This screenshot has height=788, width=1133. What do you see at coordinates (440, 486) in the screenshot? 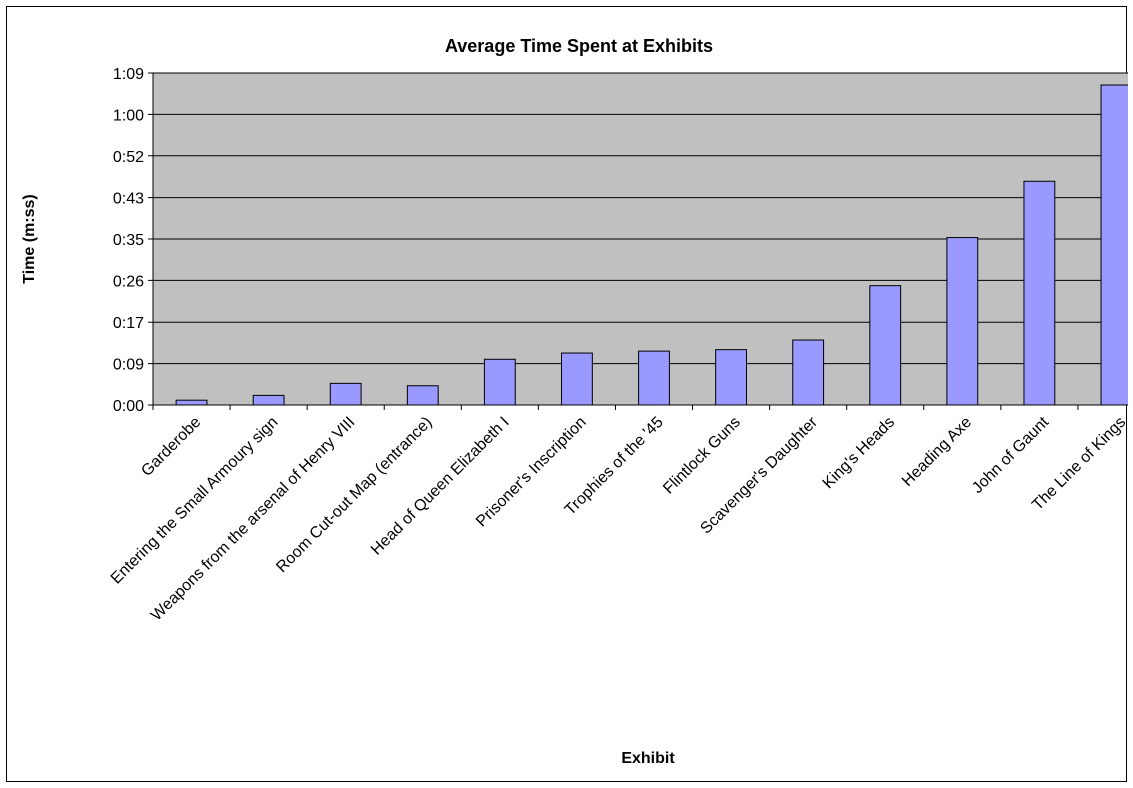
I see `x-tick-label: Head of Queen Elizabeth I` at bounding box center [440, 486].